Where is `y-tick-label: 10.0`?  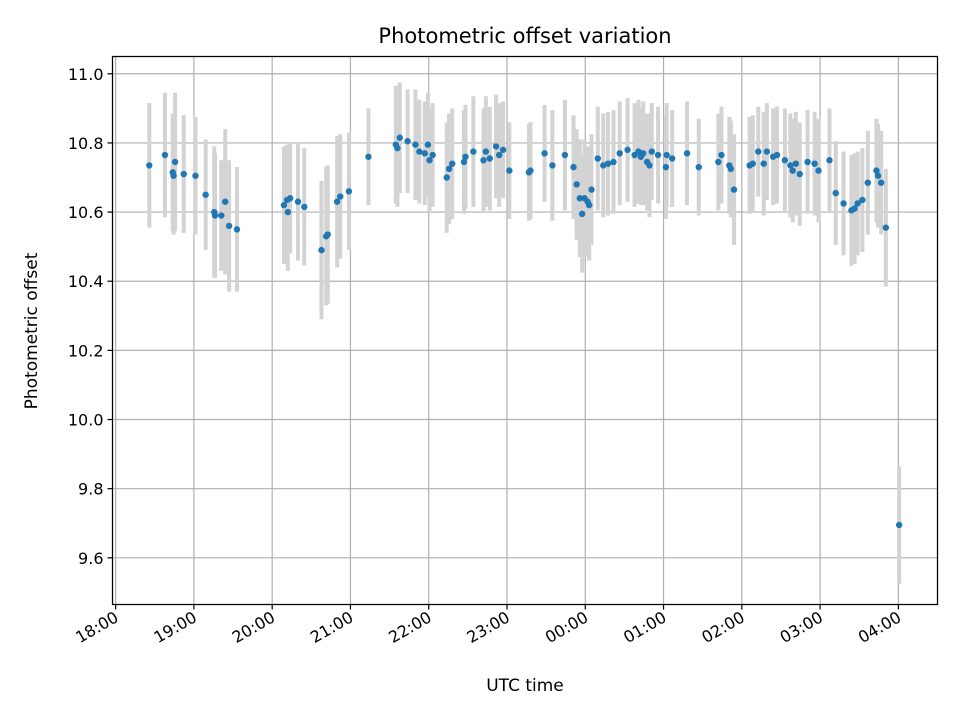 y-tick-label: 10.0 is located at coordinates (86, 420).